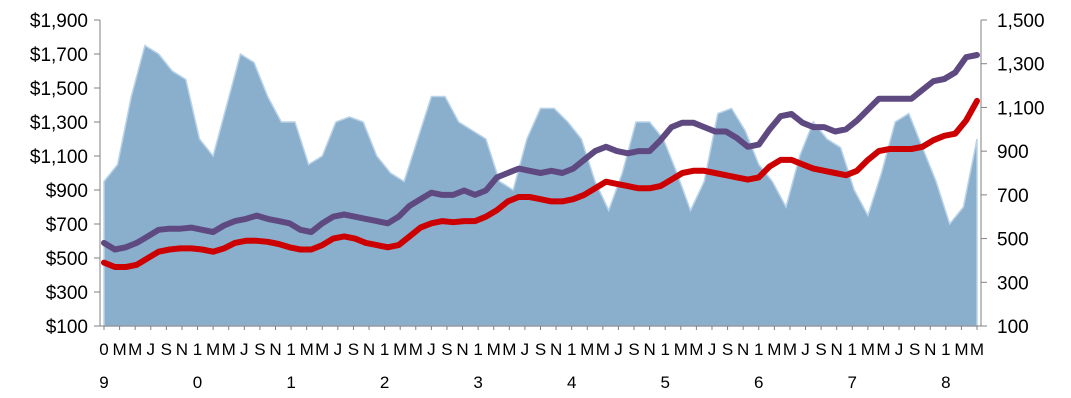 This screenshot has width=1071, height=398. I want to click on x-tick-label: 0, so click(103, 349).